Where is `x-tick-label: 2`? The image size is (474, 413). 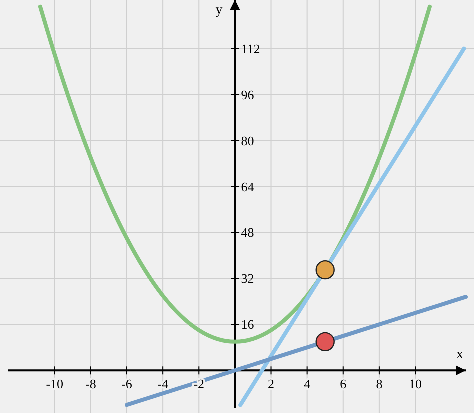
x-tick-label: 2 is located at coordinates (271, 384).